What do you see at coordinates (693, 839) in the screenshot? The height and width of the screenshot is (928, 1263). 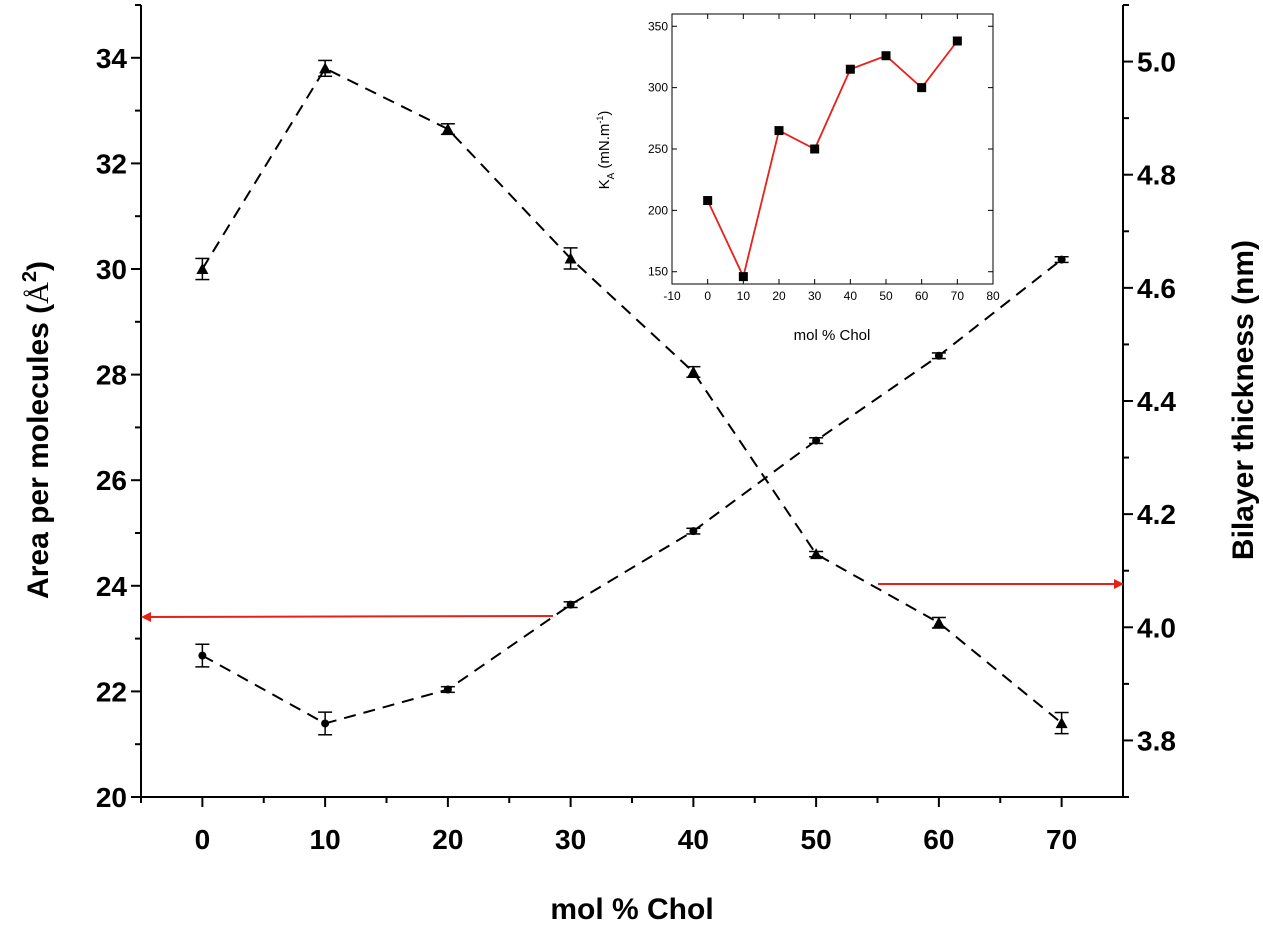 I see `main-x-tick-label: 40` at bounding box center [693, 839].